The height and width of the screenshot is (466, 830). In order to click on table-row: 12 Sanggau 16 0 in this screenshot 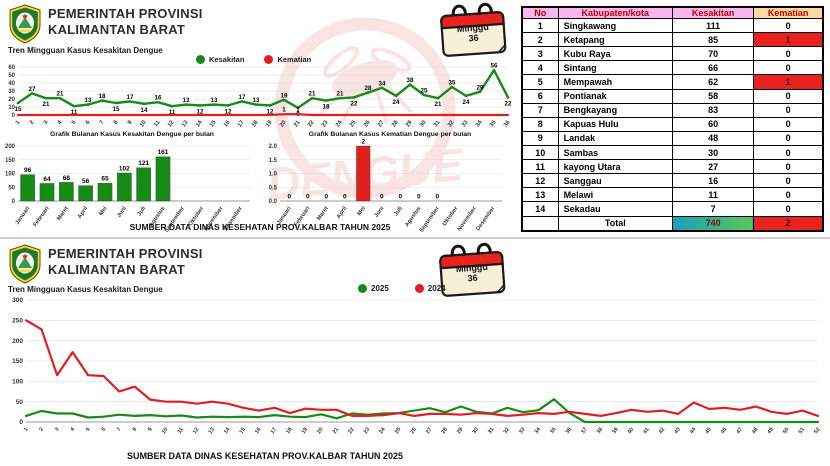, I will do `click(672, 181)`.